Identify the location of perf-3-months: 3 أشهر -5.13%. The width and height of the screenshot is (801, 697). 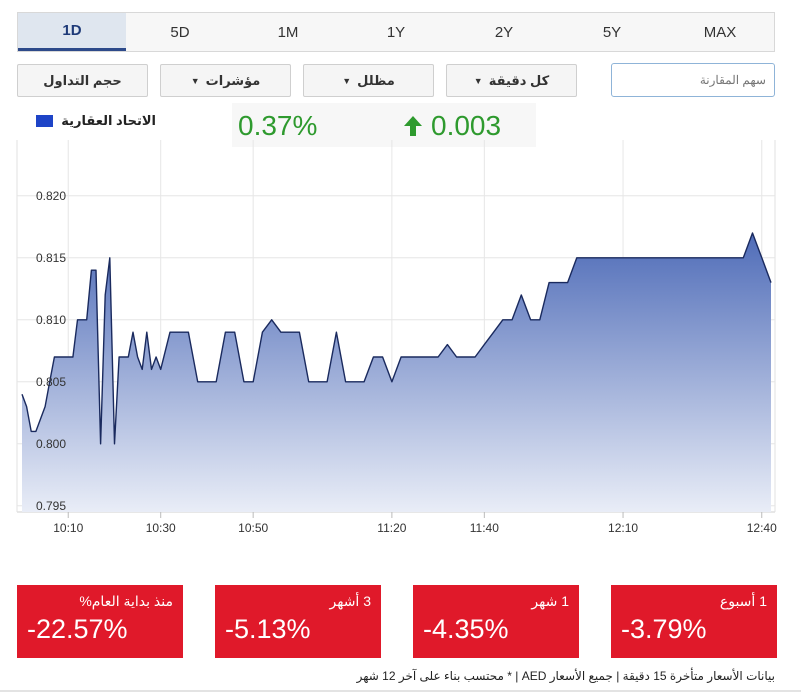
(298, 621).